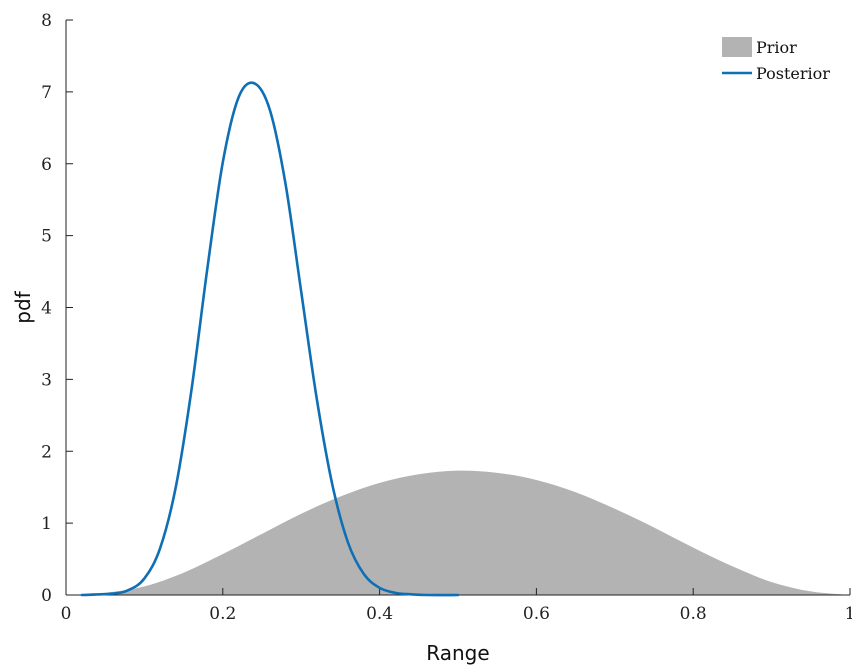  Describe the element at coordinates (66, 614) in the screenshot. I see `x-tick-label: 0` at that location.